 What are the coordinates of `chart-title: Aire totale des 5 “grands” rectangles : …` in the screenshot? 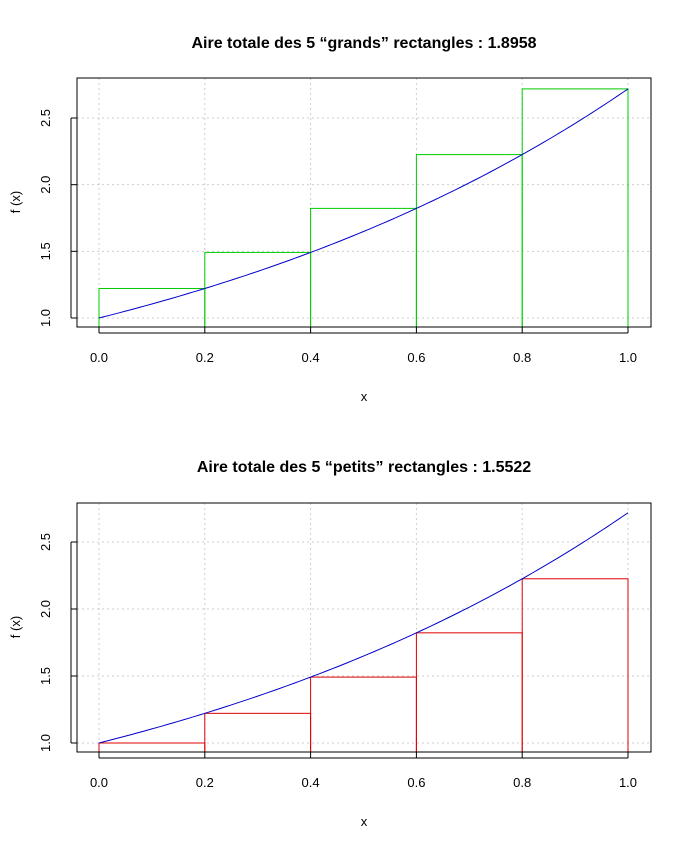 It's located at (363, 43).